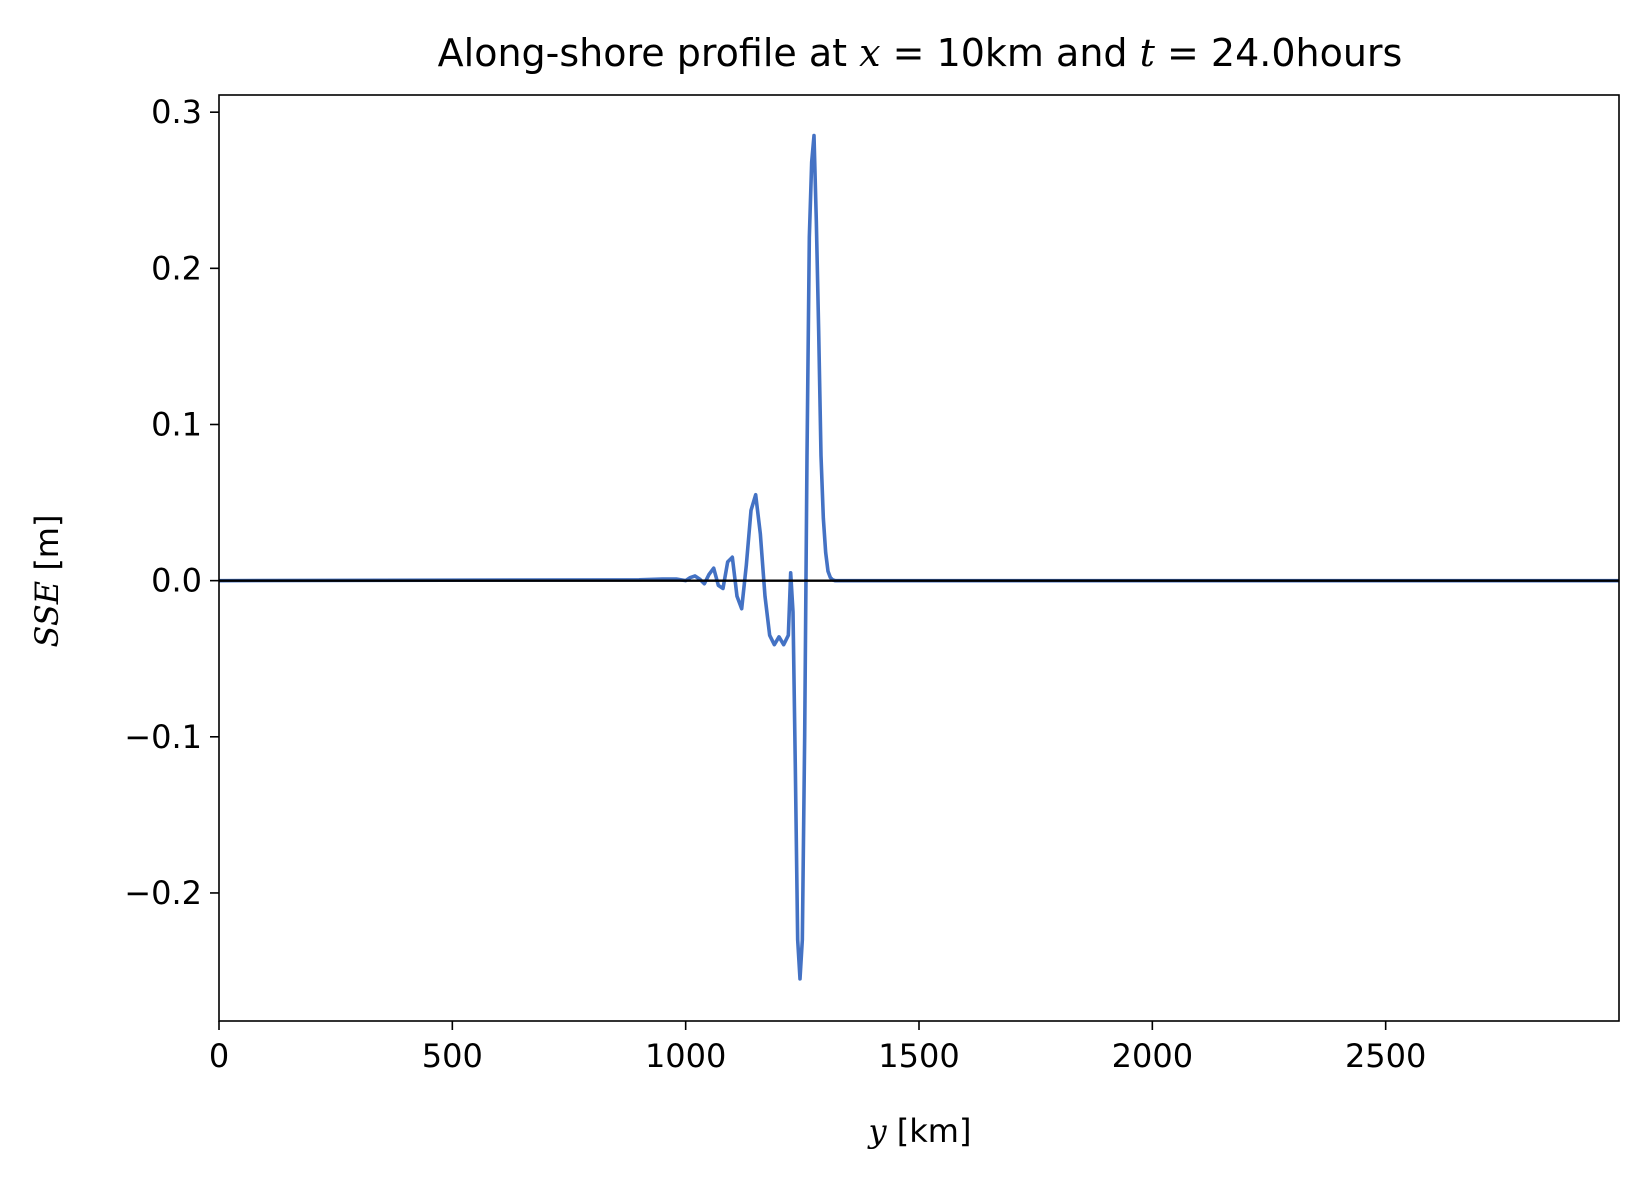 This screenshot has width=1643, height=1182. I want to click on x-tick-label: 0, so click(219, 1056).